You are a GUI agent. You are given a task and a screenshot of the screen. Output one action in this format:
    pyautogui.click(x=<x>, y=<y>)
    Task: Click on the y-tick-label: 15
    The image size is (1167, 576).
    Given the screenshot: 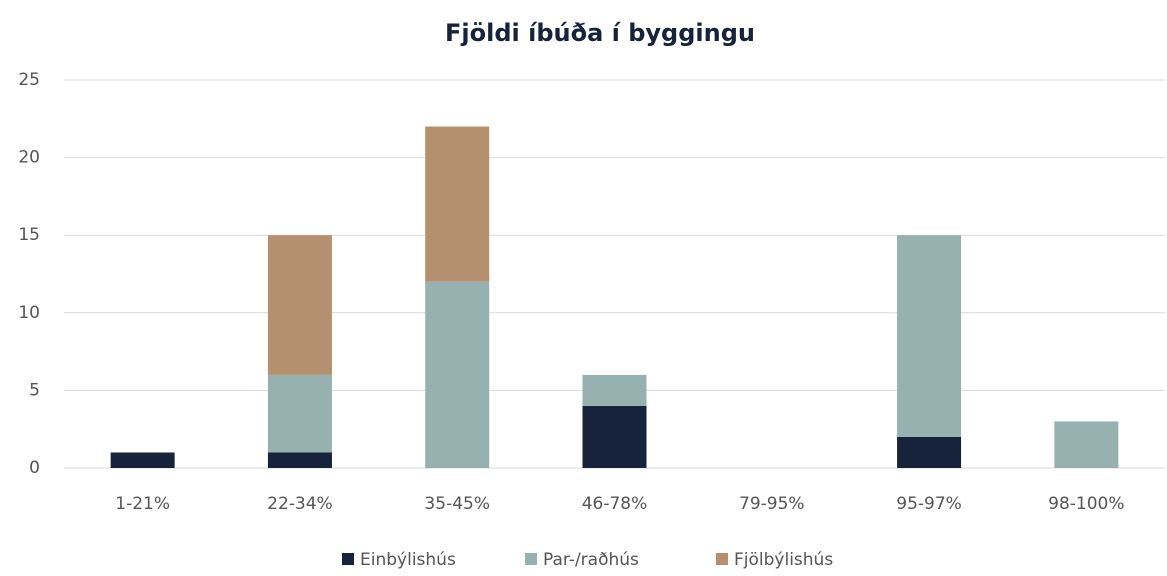 What is the action you would take?
    pyautogui.click(x=29, y=235)
    